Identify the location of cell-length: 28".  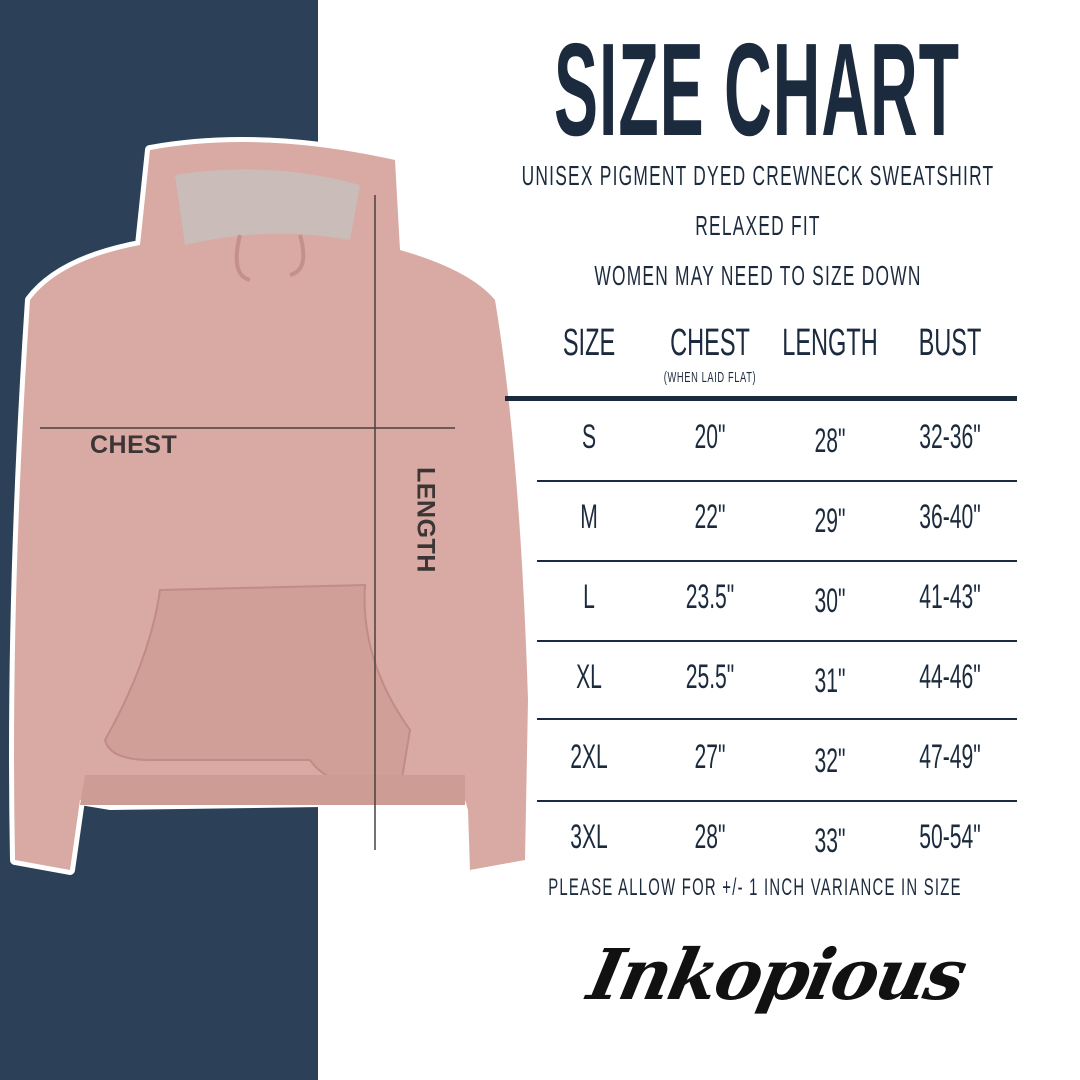
(830, 441).